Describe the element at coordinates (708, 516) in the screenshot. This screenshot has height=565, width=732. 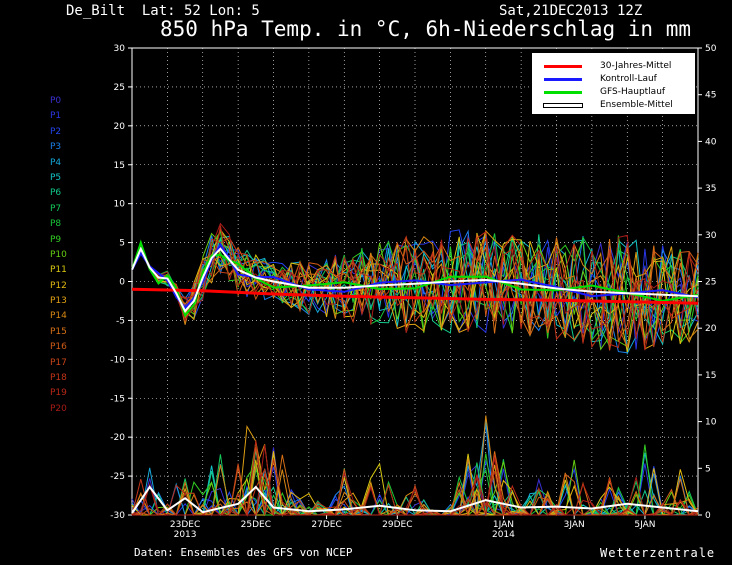
I see `y-tick-label-right: 0` at that location.